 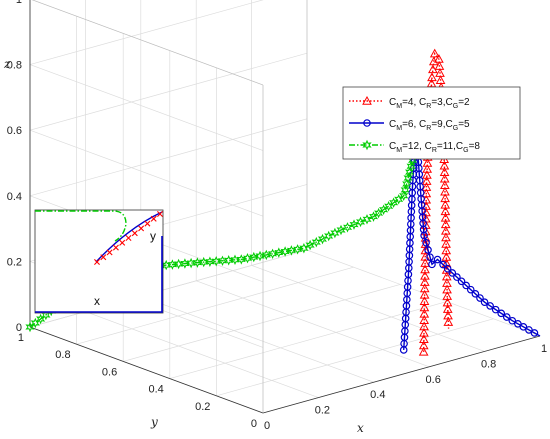 What do you see at coordinates (464, 102) in the screenshot?
I see `legend-text: =2` at bounding box center [464, 102].